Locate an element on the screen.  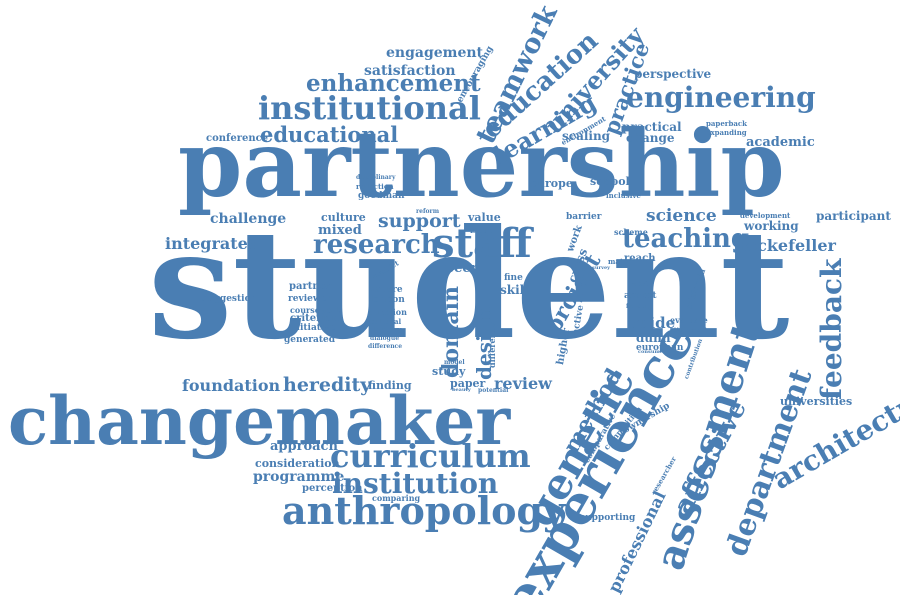
word: integrated is located at coordinates (212, 243).